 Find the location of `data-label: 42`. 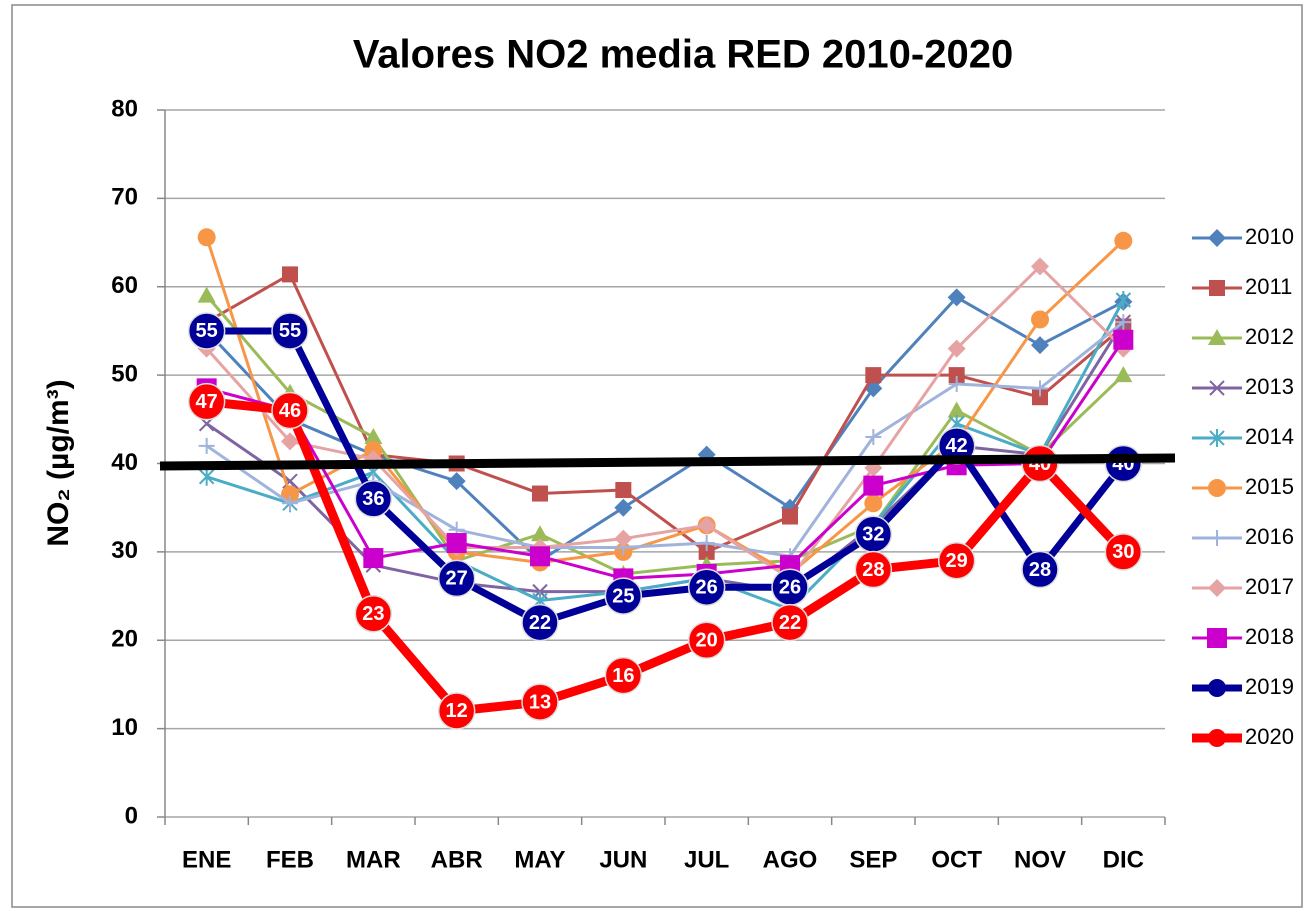

data-label: 42 is located at coordinates (957, 446).